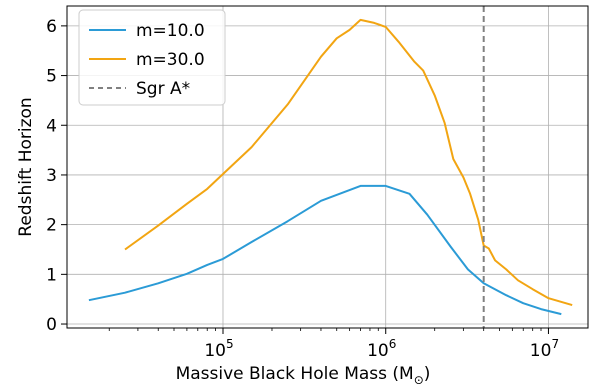 The height and width of the screenshot is (384, 590). What do you see at coordinates (51, 126) in the screenshot?
I see `y-tick-label: 4` at bounding box center [51, 126].